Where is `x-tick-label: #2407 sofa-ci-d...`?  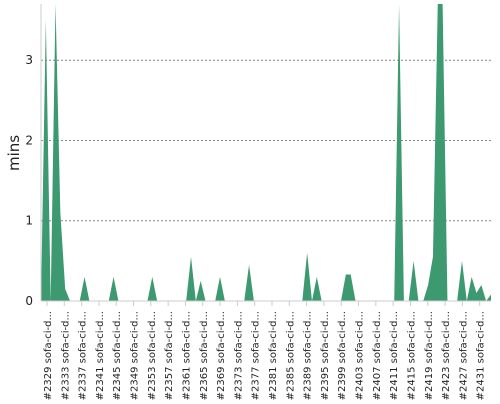 x-tick-label: #2407 sofa-ci-d... is located at coordinates (377, 355).